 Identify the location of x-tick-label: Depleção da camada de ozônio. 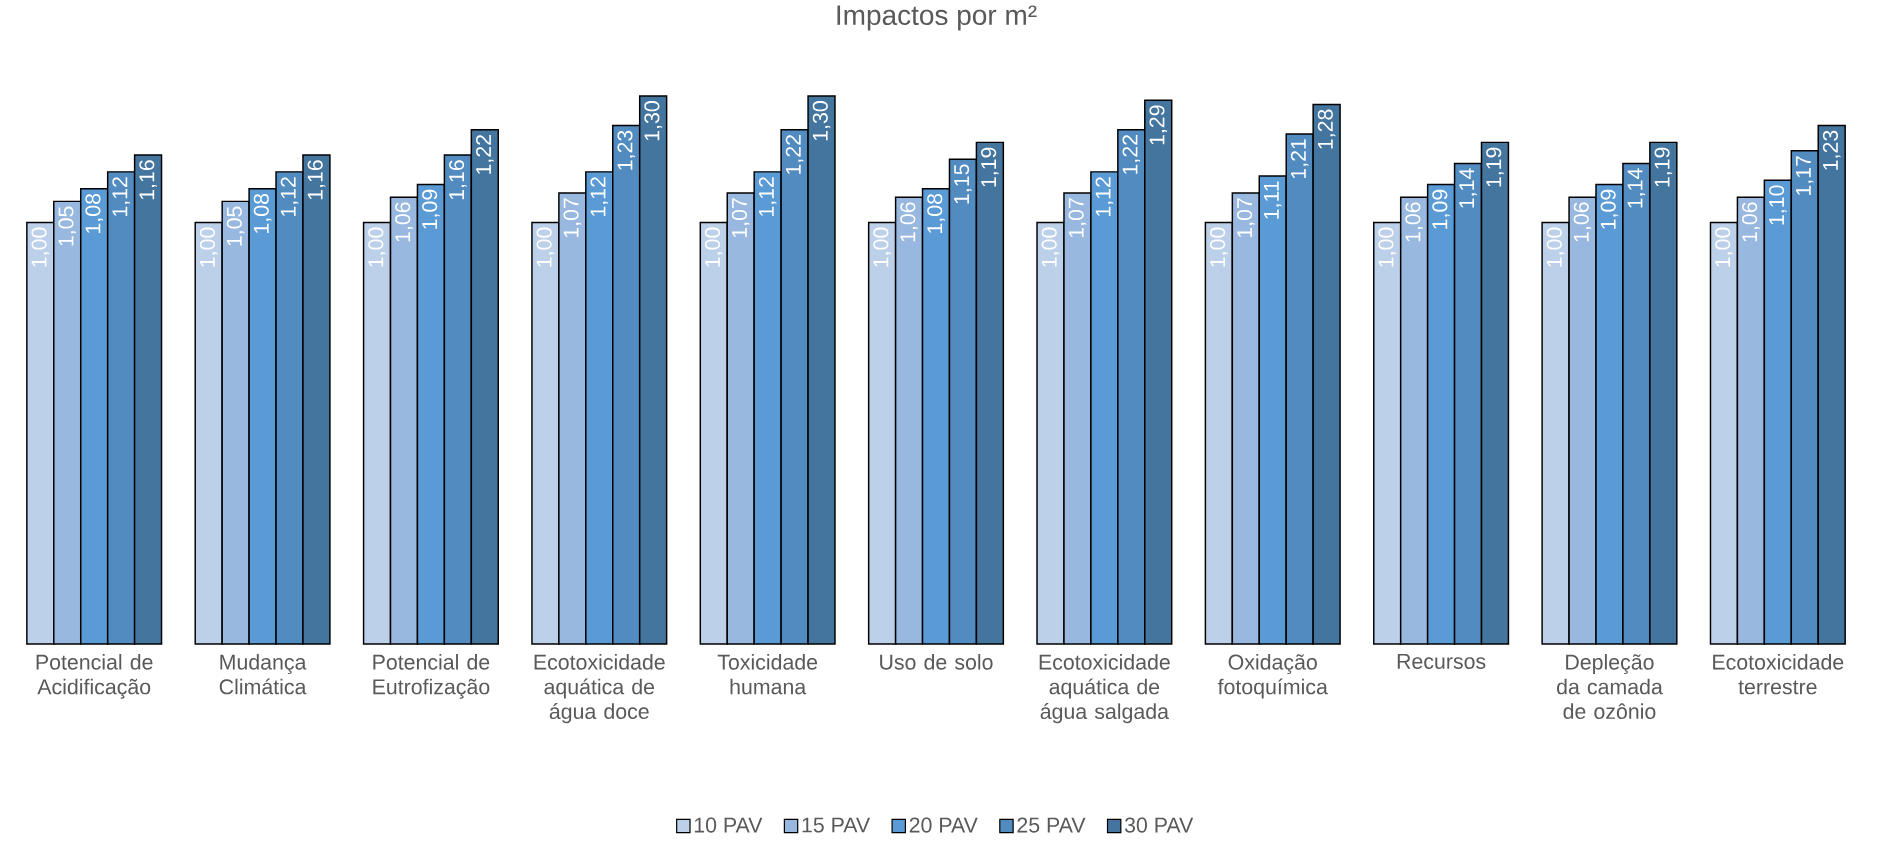
(1609, 687).